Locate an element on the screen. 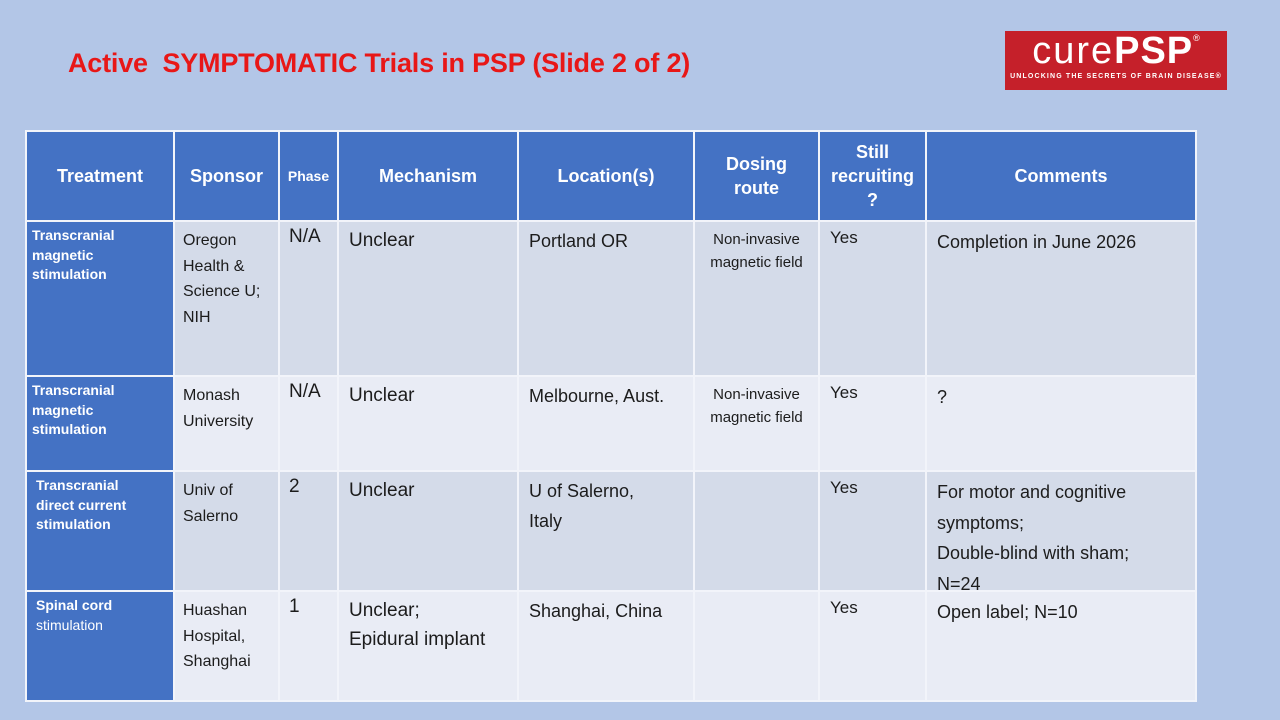  treatment-name: Transcranial direct current stimulation is located at coordinates (81, 505).